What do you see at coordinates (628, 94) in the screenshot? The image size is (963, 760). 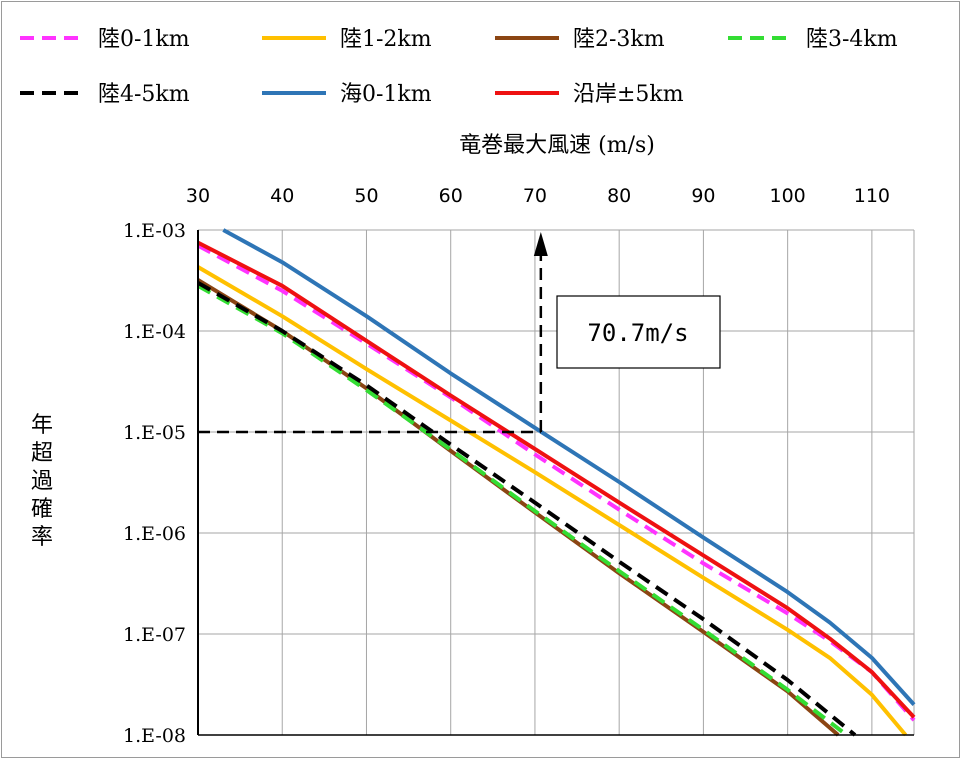 I see `legend-label: 沿岸±5km` at bounding box center [628, 94].